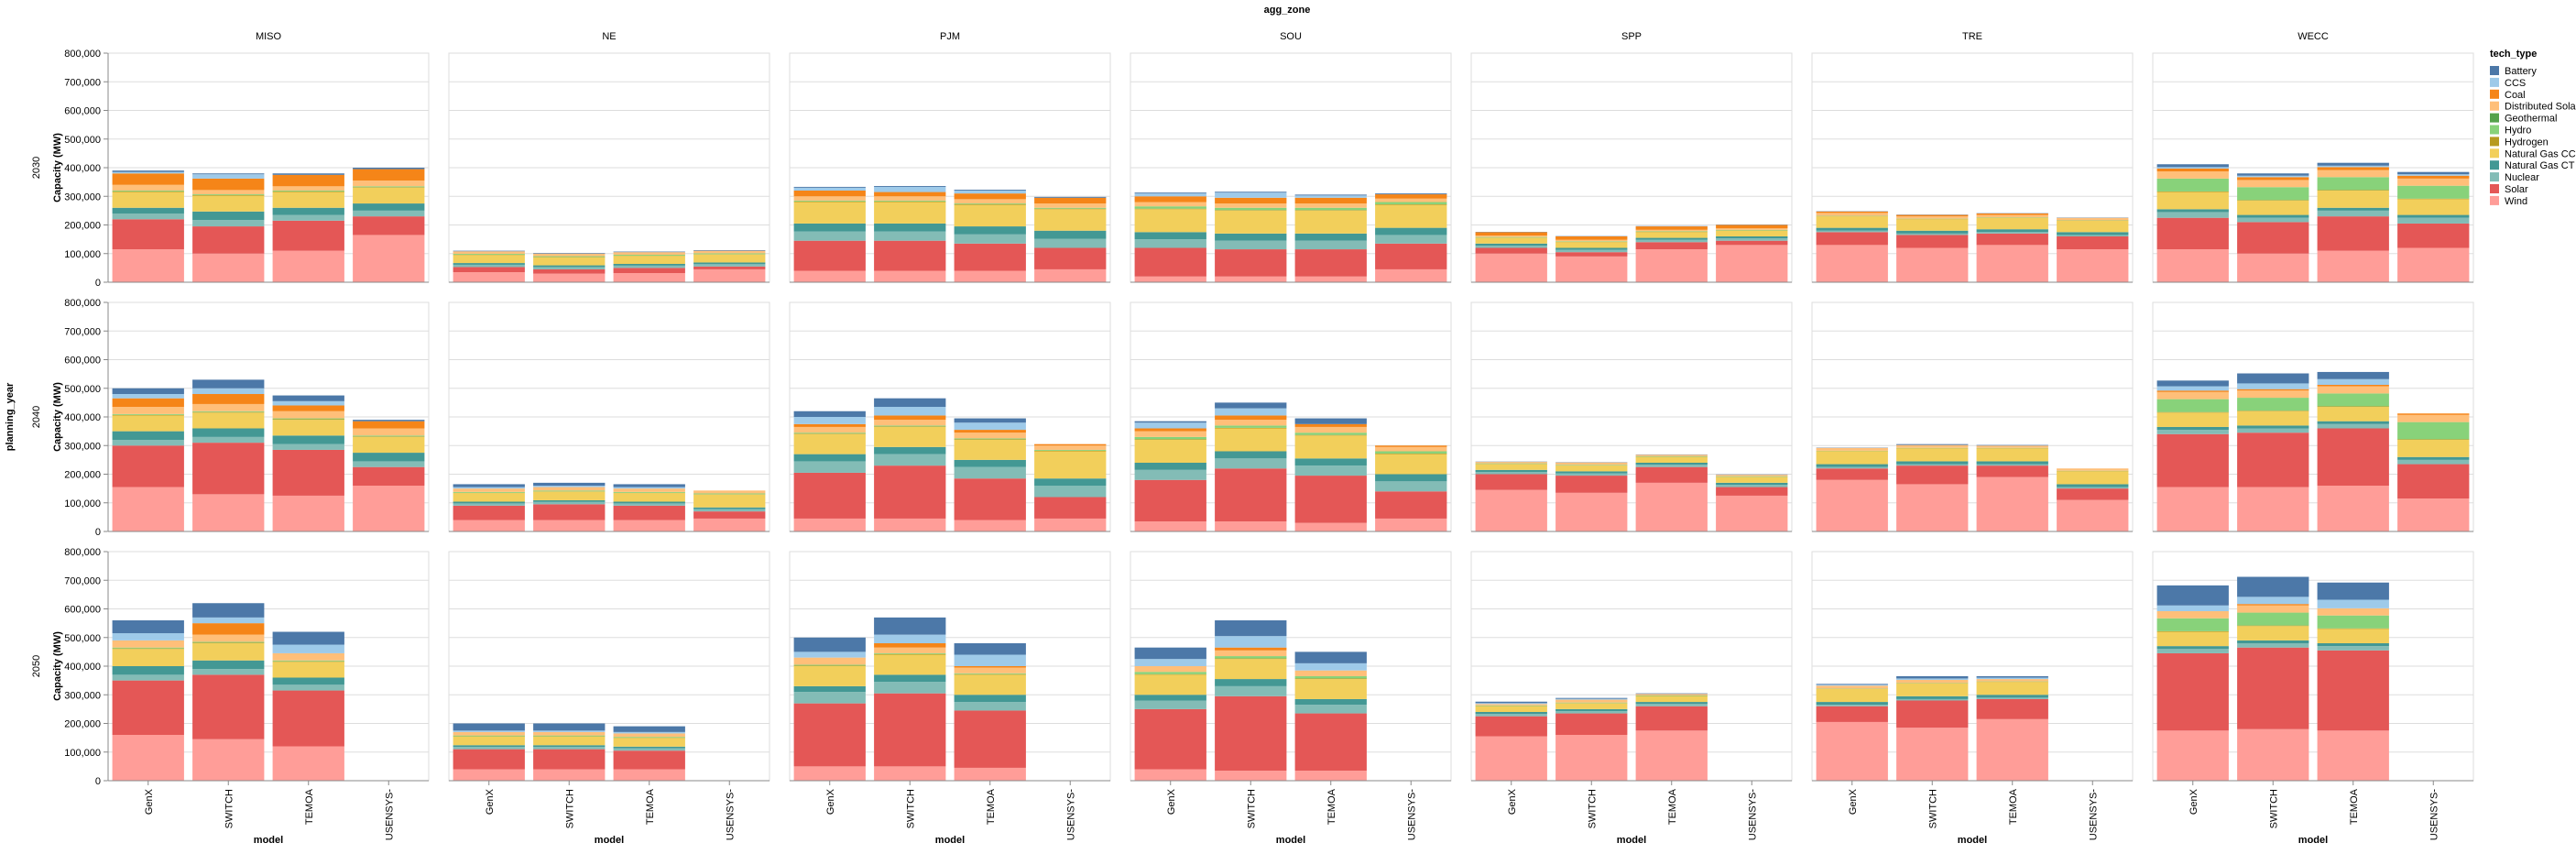 This screenshot has width=2576, height=854. I want to click on legend-item-ccs: CCS, so click(2508, 83).